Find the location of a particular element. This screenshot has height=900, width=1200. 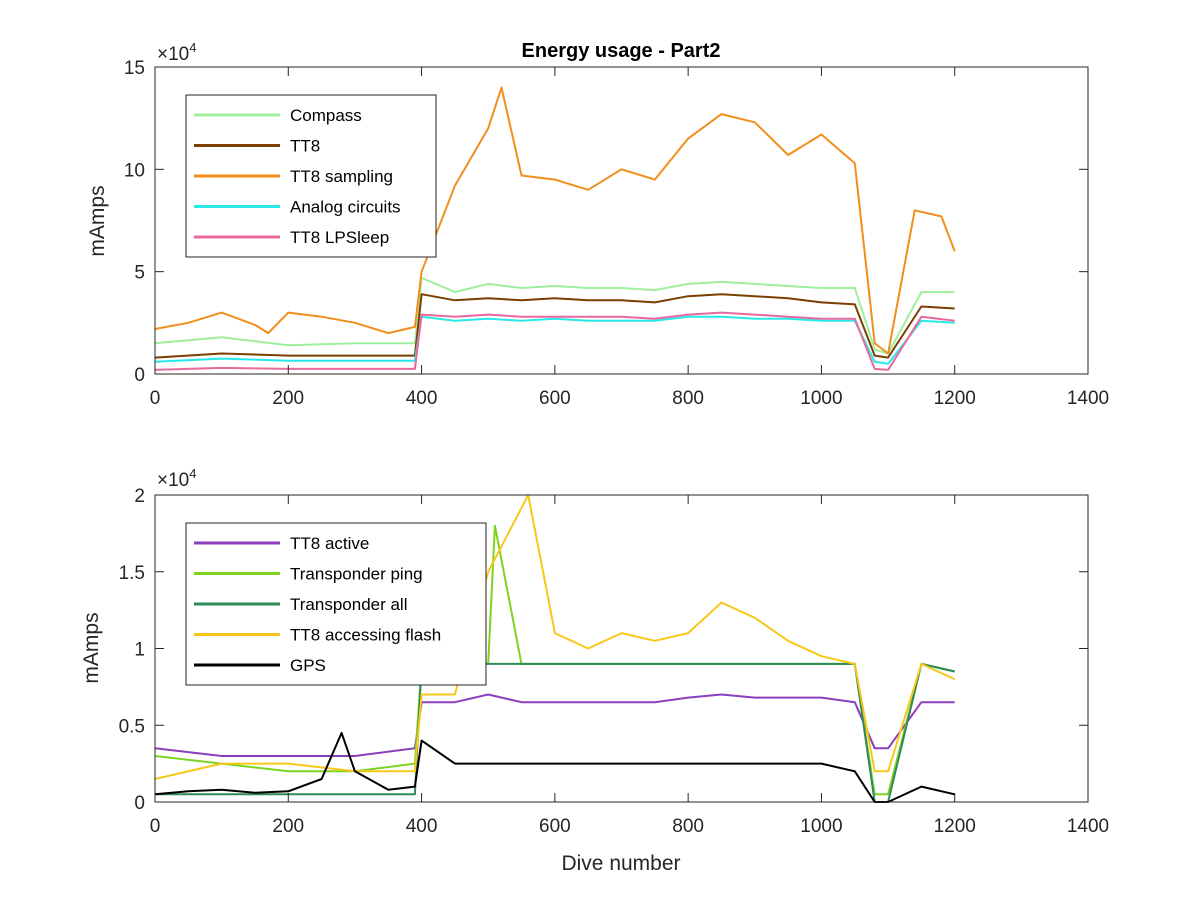

legend-label: Compass is located at coordinates (326, 115).